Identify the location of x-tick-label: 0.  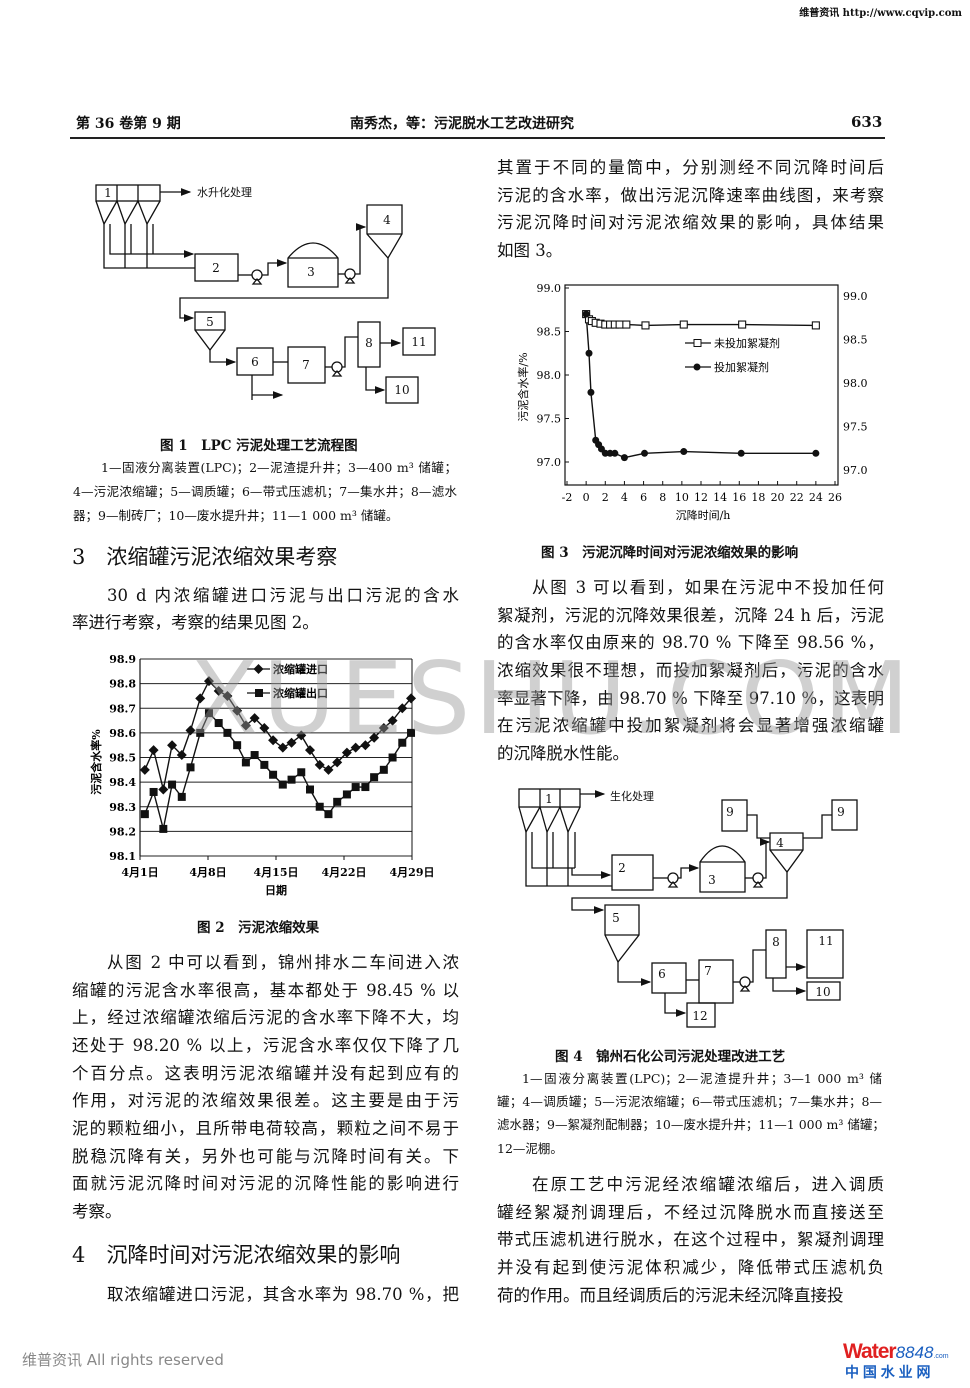
(586, 497).